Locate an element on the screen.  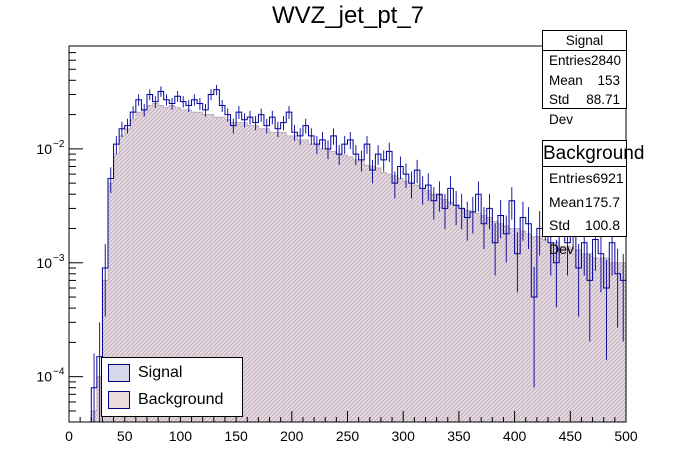
x-tick-label: 350 is located at coordinates (459, 436).